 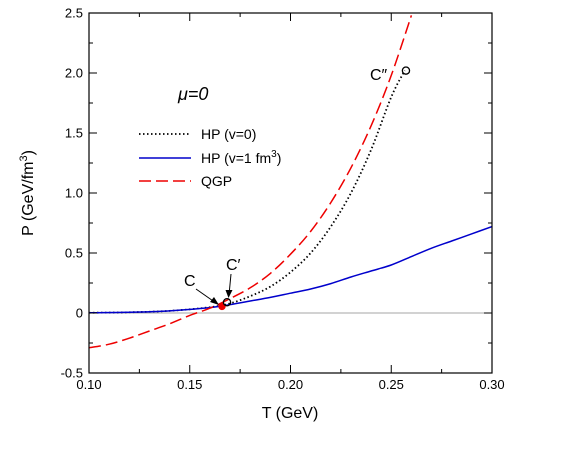 I want to click on point-label-c: C, so click(x=190, y=281).